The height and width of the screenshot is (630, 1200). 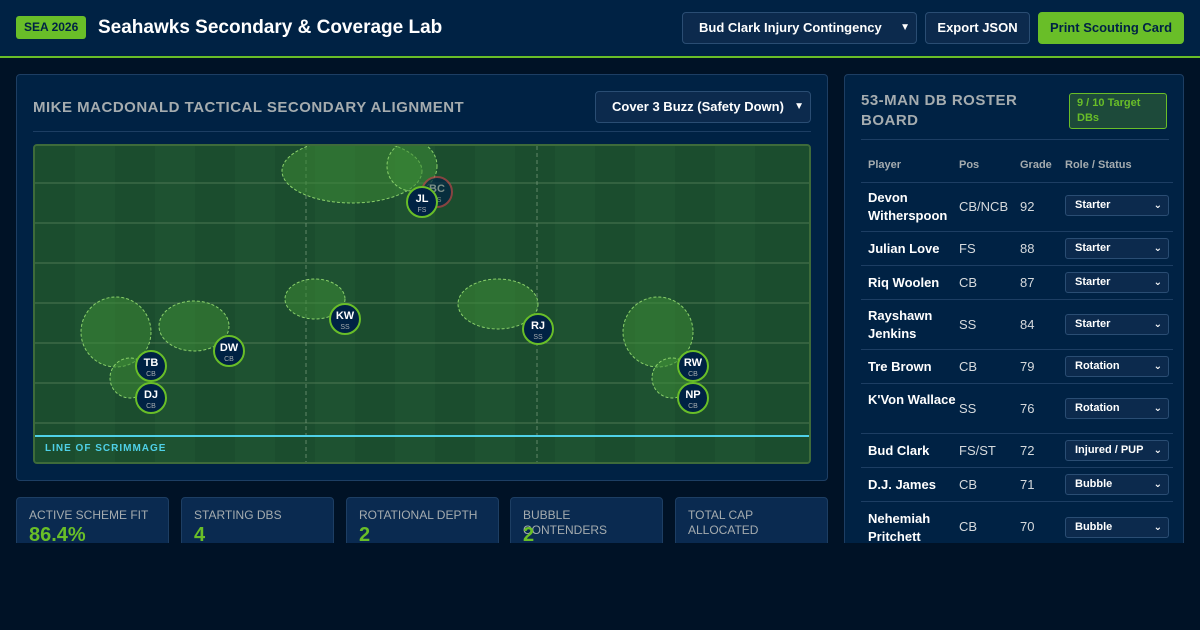 I want to click on column-header-role-status: Role / Status, so click(x=1098, y=165).